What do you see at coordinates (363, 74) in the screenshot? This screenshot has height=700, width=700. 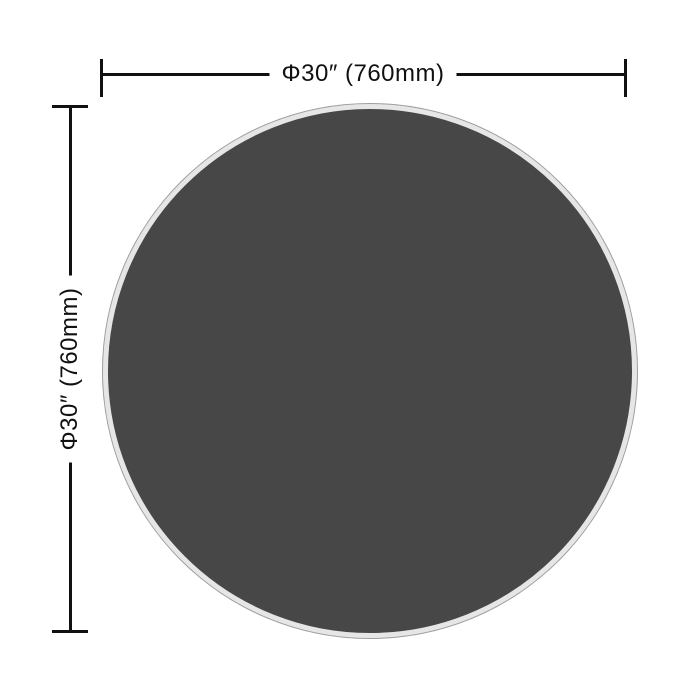 I see `horizontal-dimension-label: Φ30″ (760mm)` at bounding box center [363, 74].